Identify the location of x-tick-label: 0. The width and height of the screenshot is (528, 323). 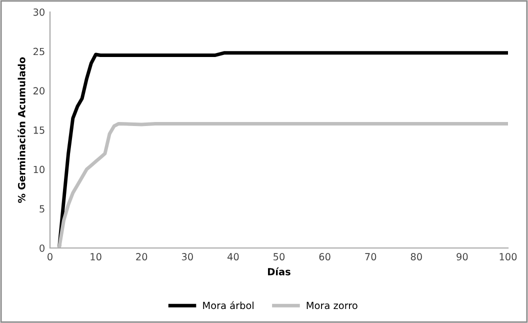
(50, 256).